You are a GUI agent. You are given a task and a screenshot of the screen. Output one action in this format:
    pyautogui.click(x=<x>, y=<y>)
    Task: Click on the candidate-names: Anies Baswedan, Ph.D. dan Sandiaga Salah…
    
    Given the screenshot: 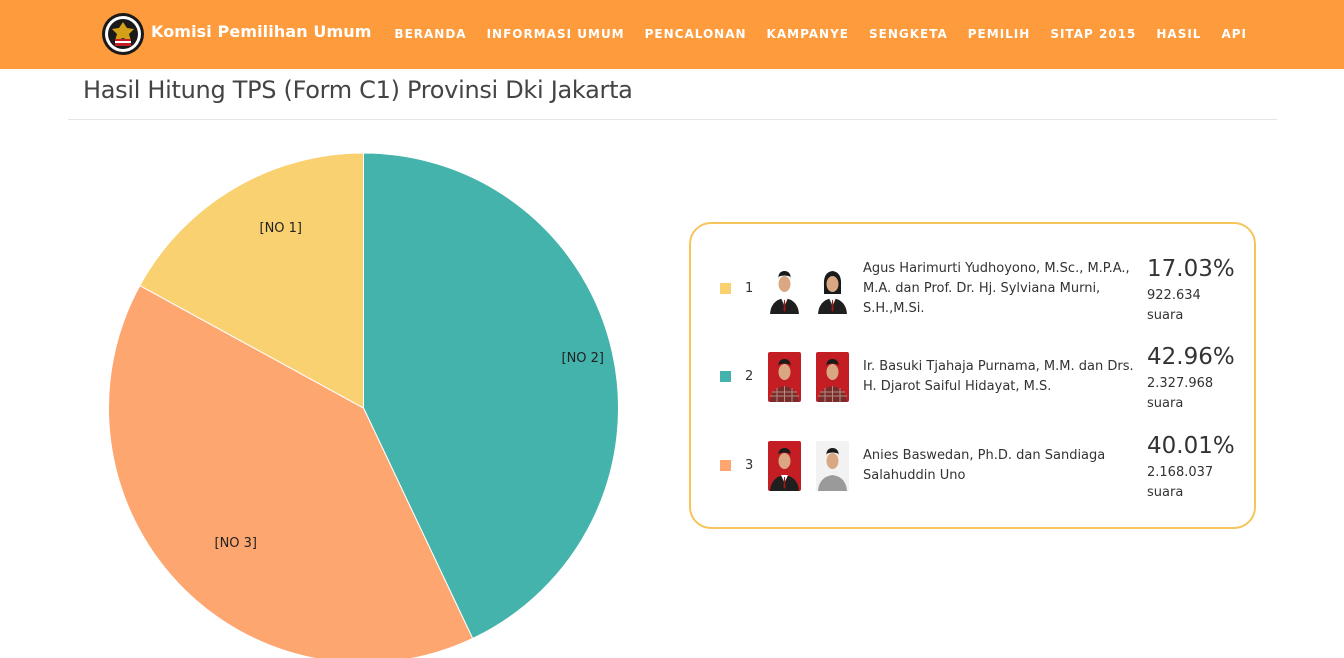 What is the action you would take?
    pyautogui.click(x=984, y=465)
    